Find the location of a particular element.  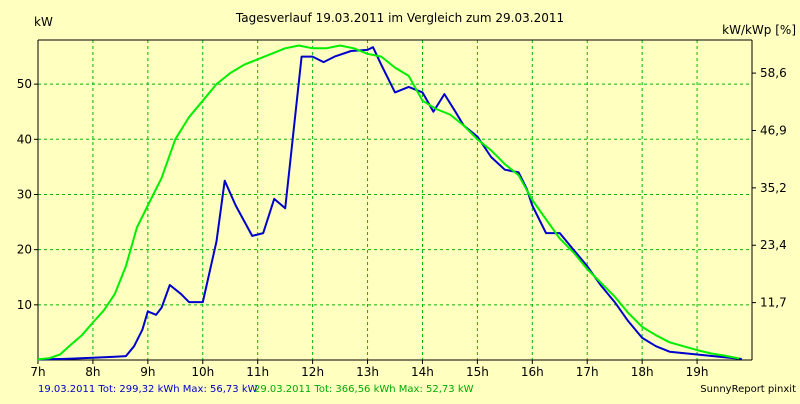

x-tick-label: 17h is located at coordinates (587, 372).